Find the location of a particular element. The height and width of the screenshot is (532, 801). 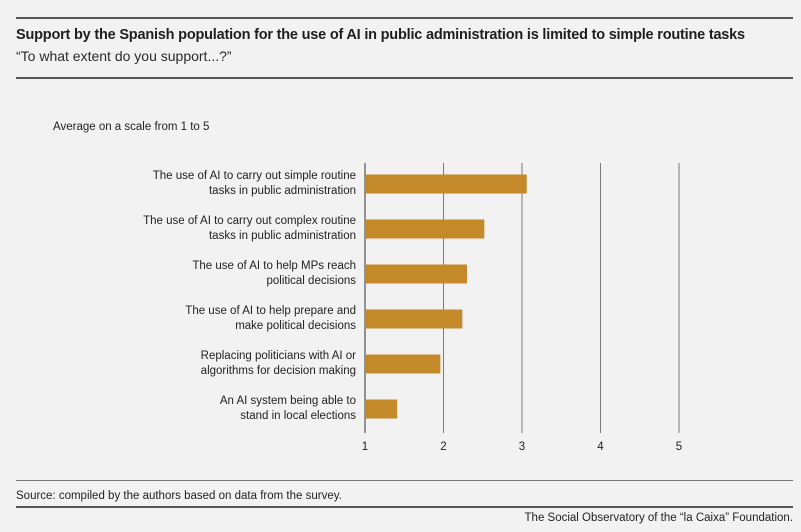

category-label-line: stand in local elections is located at coordinates (298, 416).